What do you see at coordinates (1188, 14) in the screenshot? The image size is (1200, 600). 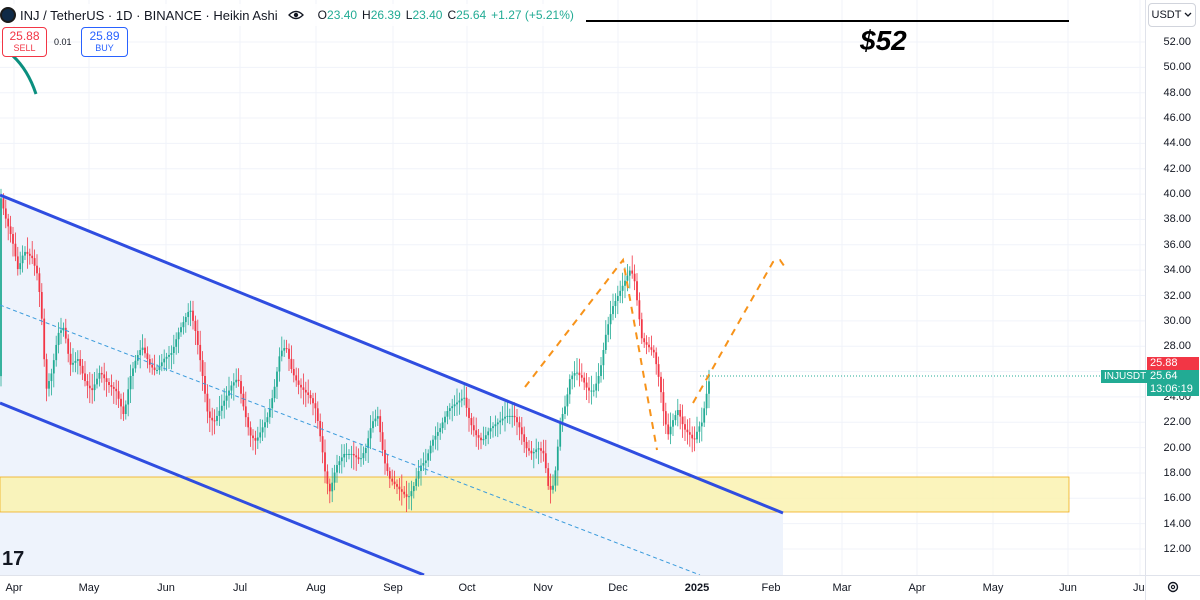 I see `chevron-down-icon` at bounding box center [1188, 14].